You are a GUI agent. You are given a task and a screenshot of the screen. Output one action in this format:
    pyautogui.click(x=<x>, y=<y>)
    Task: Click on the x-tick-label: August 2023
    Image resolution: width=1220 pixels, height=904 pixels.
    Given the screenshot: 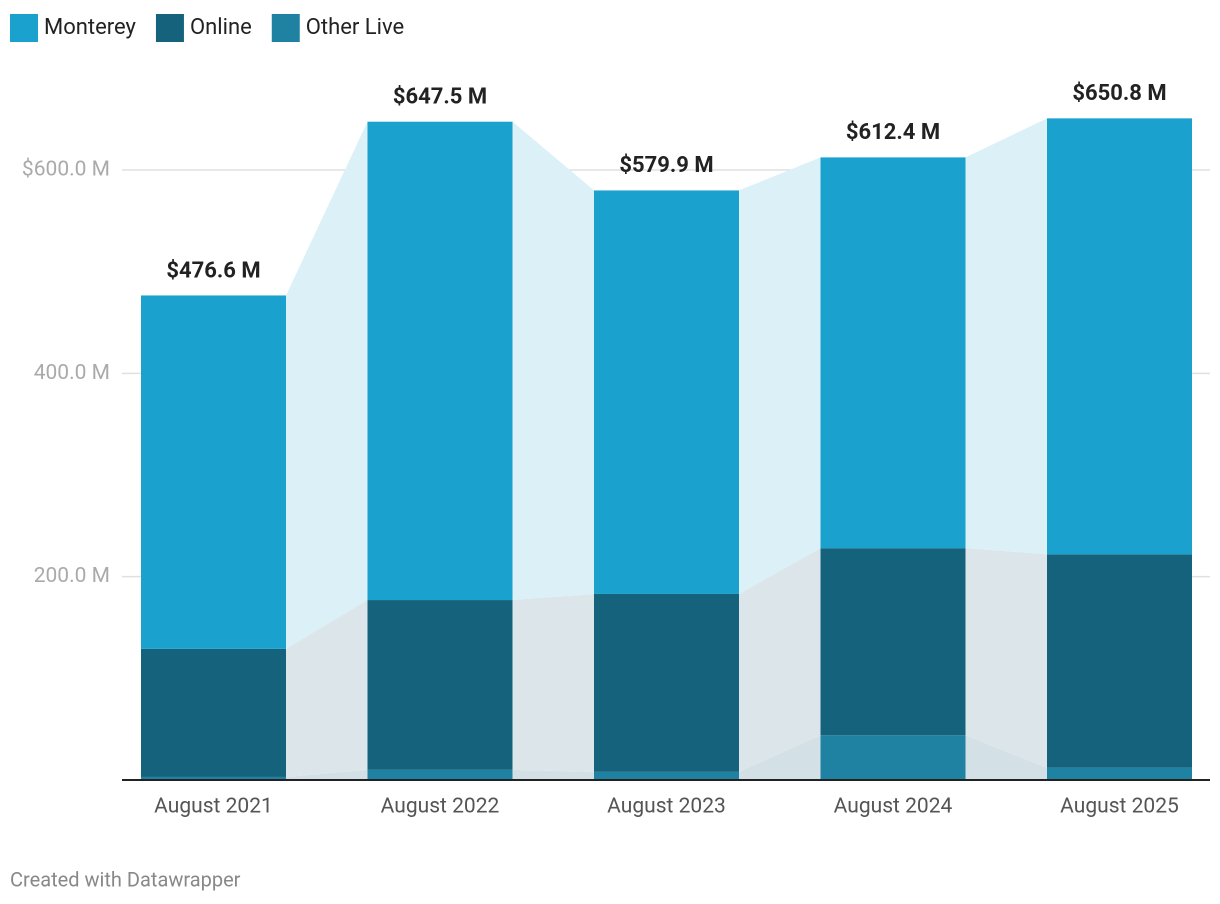 What is the action you would take?
    pyautogui.click(x=666, y=807)
    